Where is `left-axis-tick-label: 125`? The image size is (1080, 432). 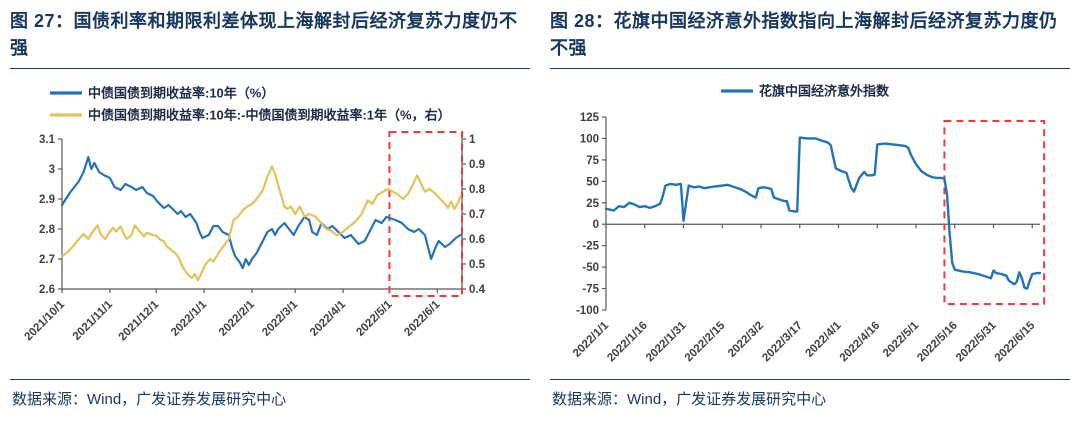 left-axis-tick-label: 125 is located at coordinates (590, 118).